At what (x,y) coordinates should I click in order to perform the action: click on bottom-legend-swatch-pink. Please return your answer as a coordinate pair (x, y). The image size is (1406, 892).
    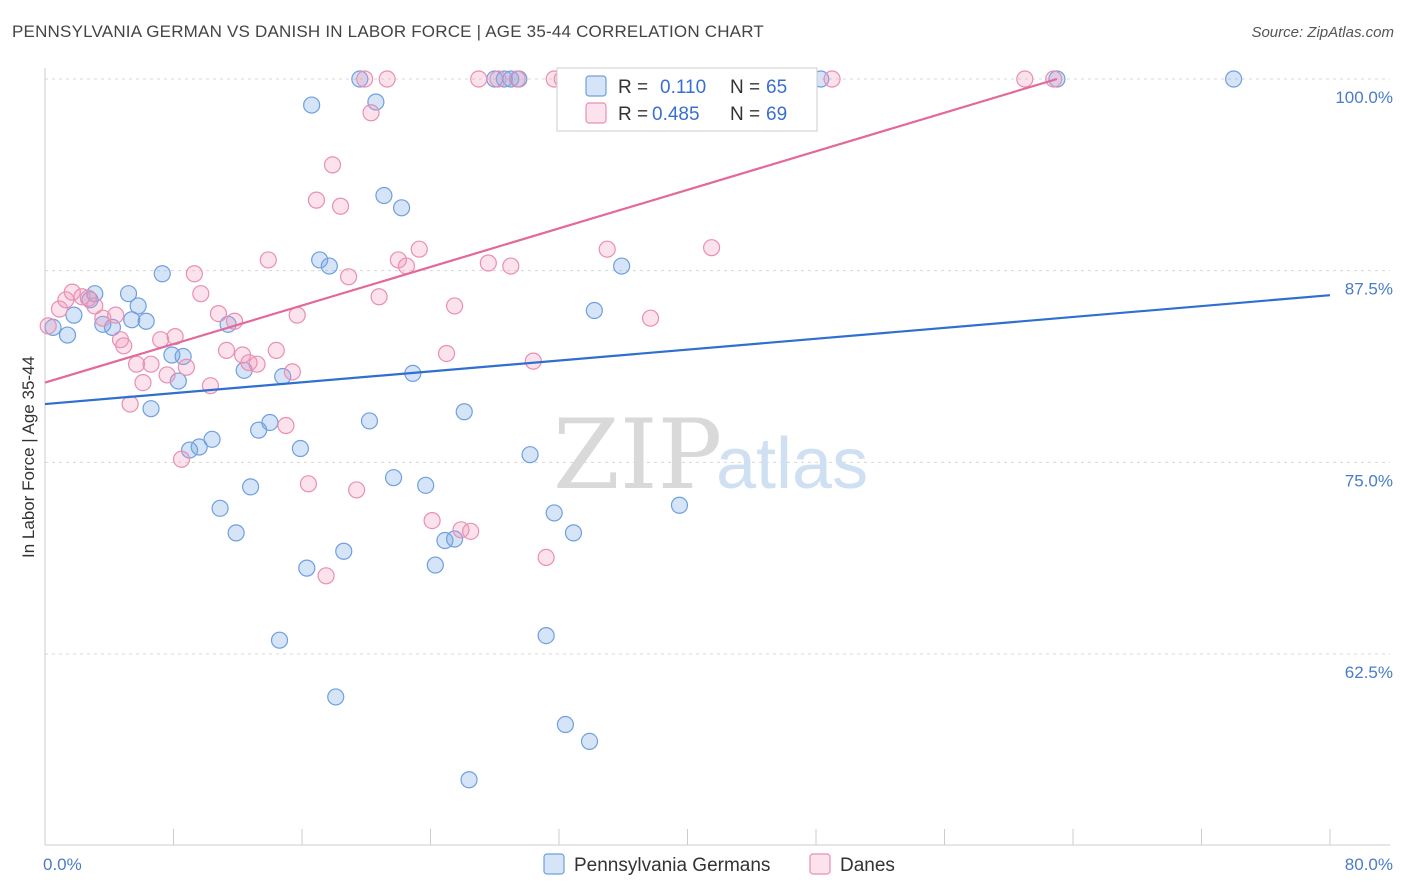
    Looking at the image, I should click on (820, 864).